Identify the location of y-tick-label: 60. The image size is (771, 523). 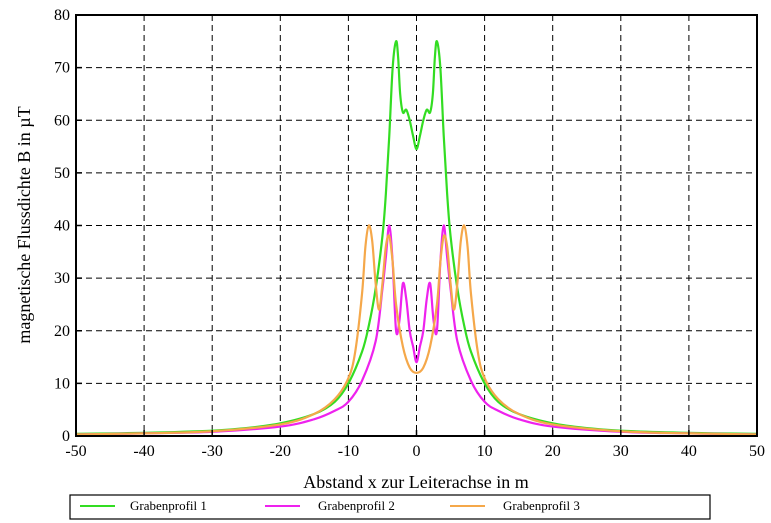
(62, 120).